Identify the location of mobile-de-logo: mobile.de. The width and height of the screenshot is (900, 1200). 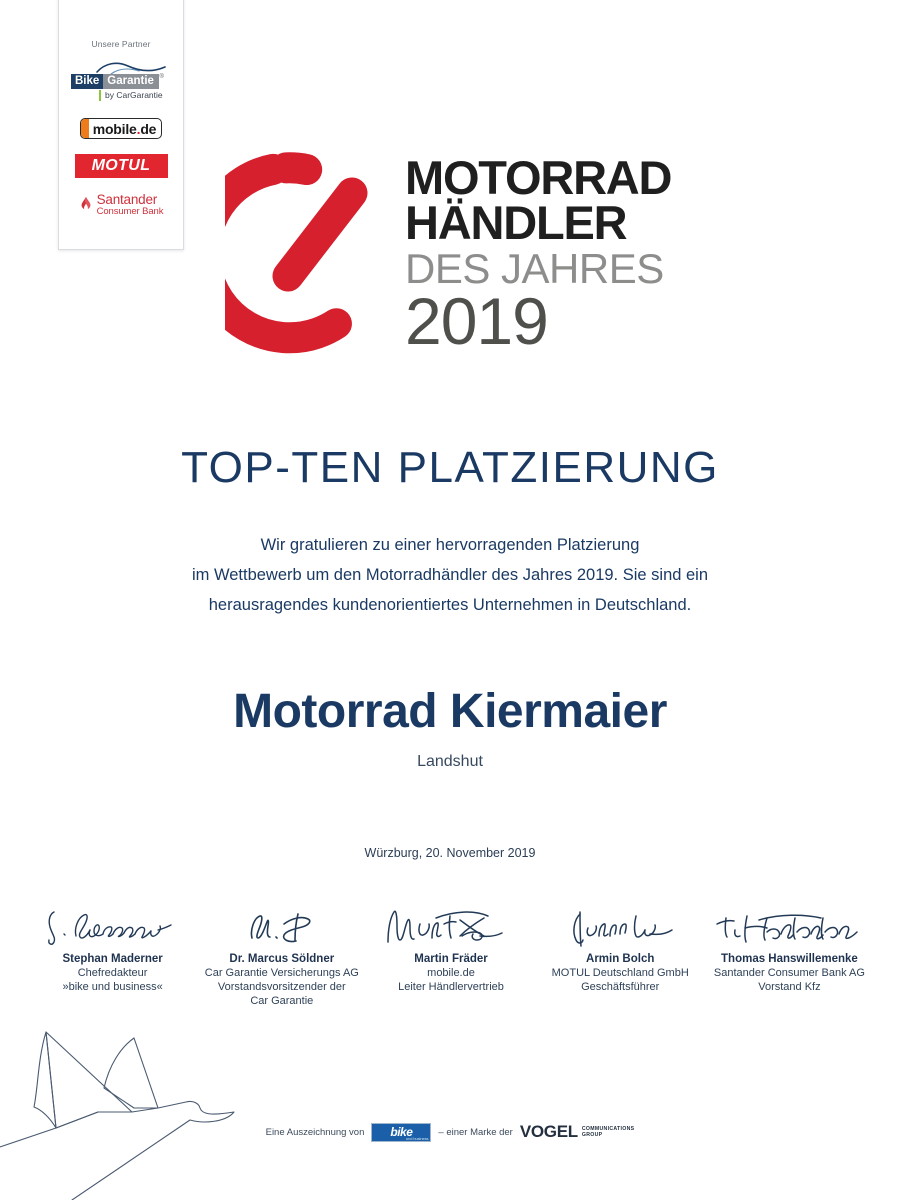
(121, 128).